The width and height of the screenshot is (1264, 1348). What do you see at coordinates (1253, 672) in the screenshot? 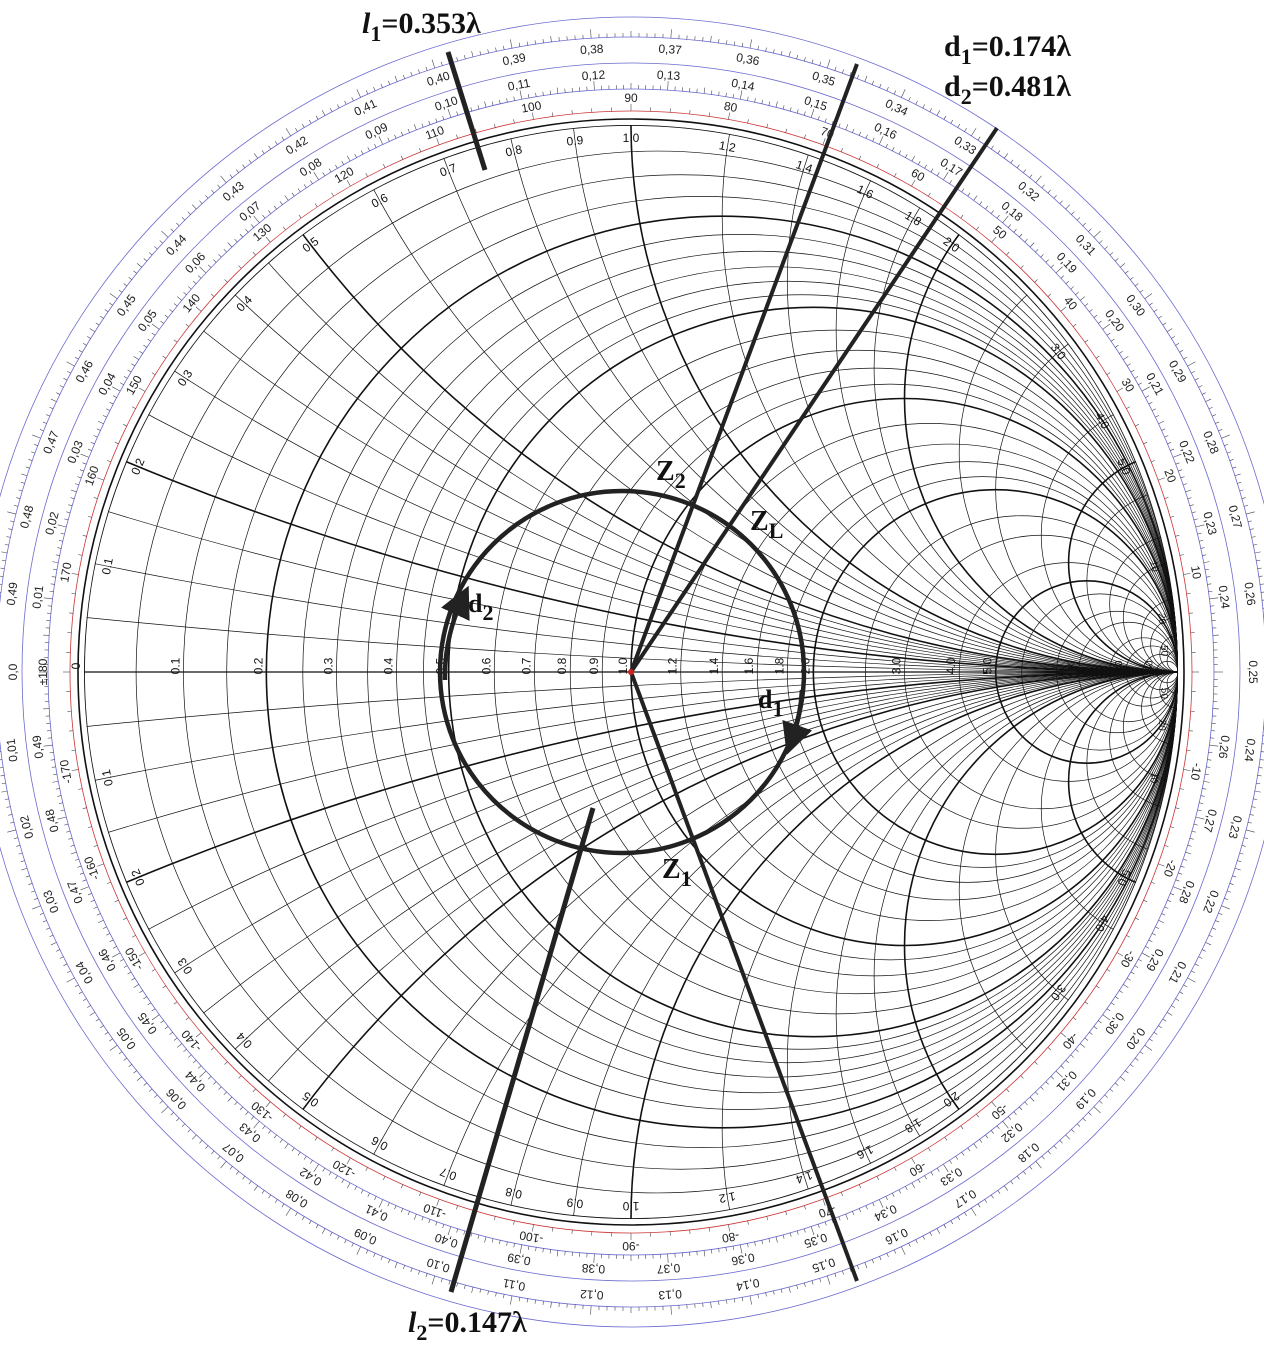
I see `wavelength-quarter-label: 0,25` at bounding box center [1253, 672].